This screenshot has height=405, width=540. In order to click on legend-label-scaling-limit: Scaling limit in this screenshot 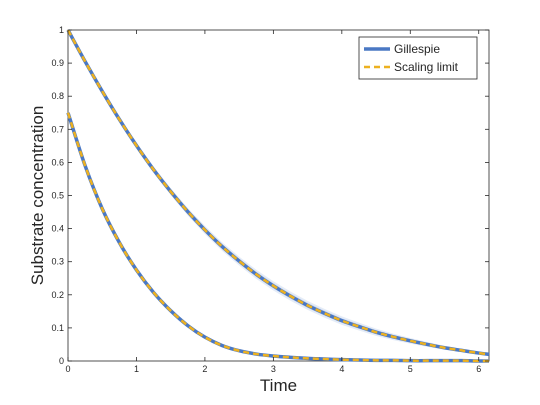, I will do `click(426, 67)`.